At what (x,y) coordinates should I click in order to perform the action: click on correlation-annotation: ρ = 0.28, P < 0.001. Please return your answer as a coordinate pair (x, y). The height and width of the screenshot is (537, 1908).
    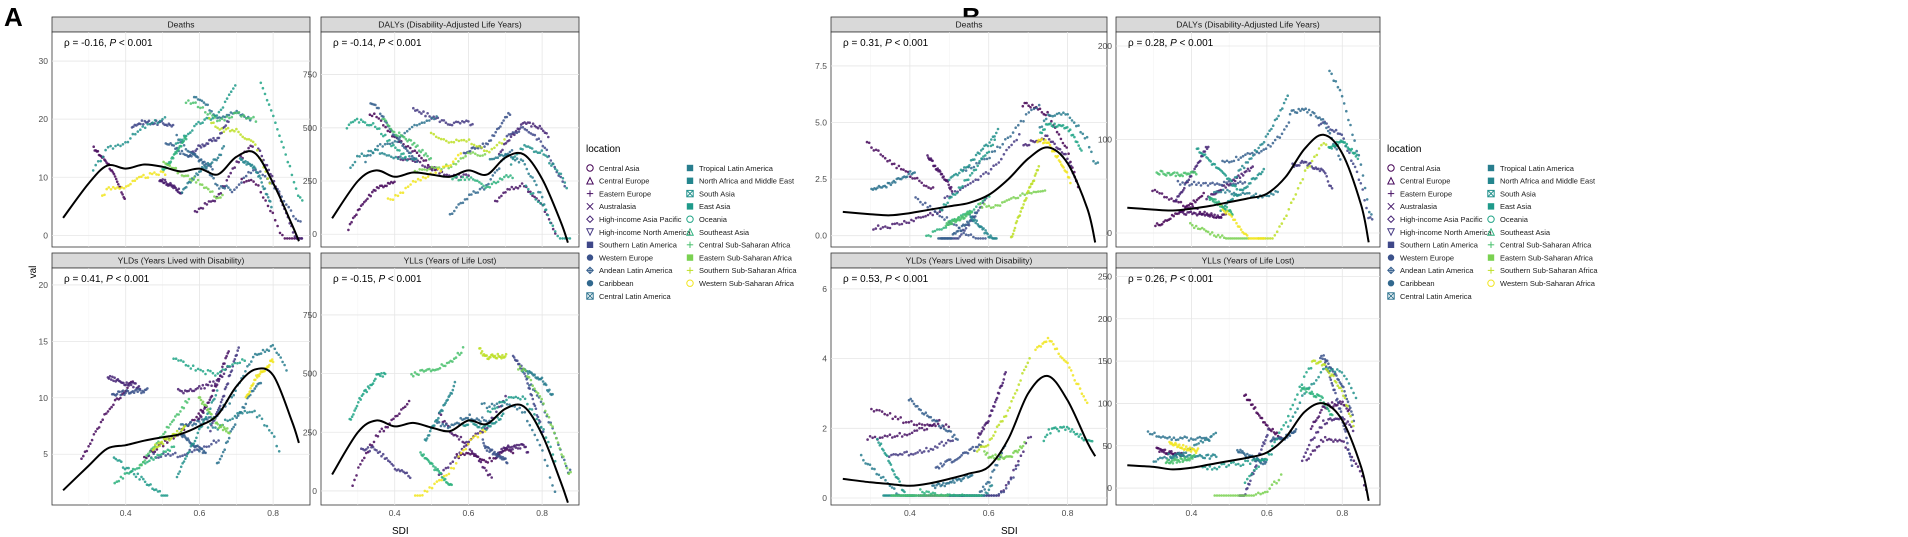
    Looking at the image, I should click on (1171, 43).